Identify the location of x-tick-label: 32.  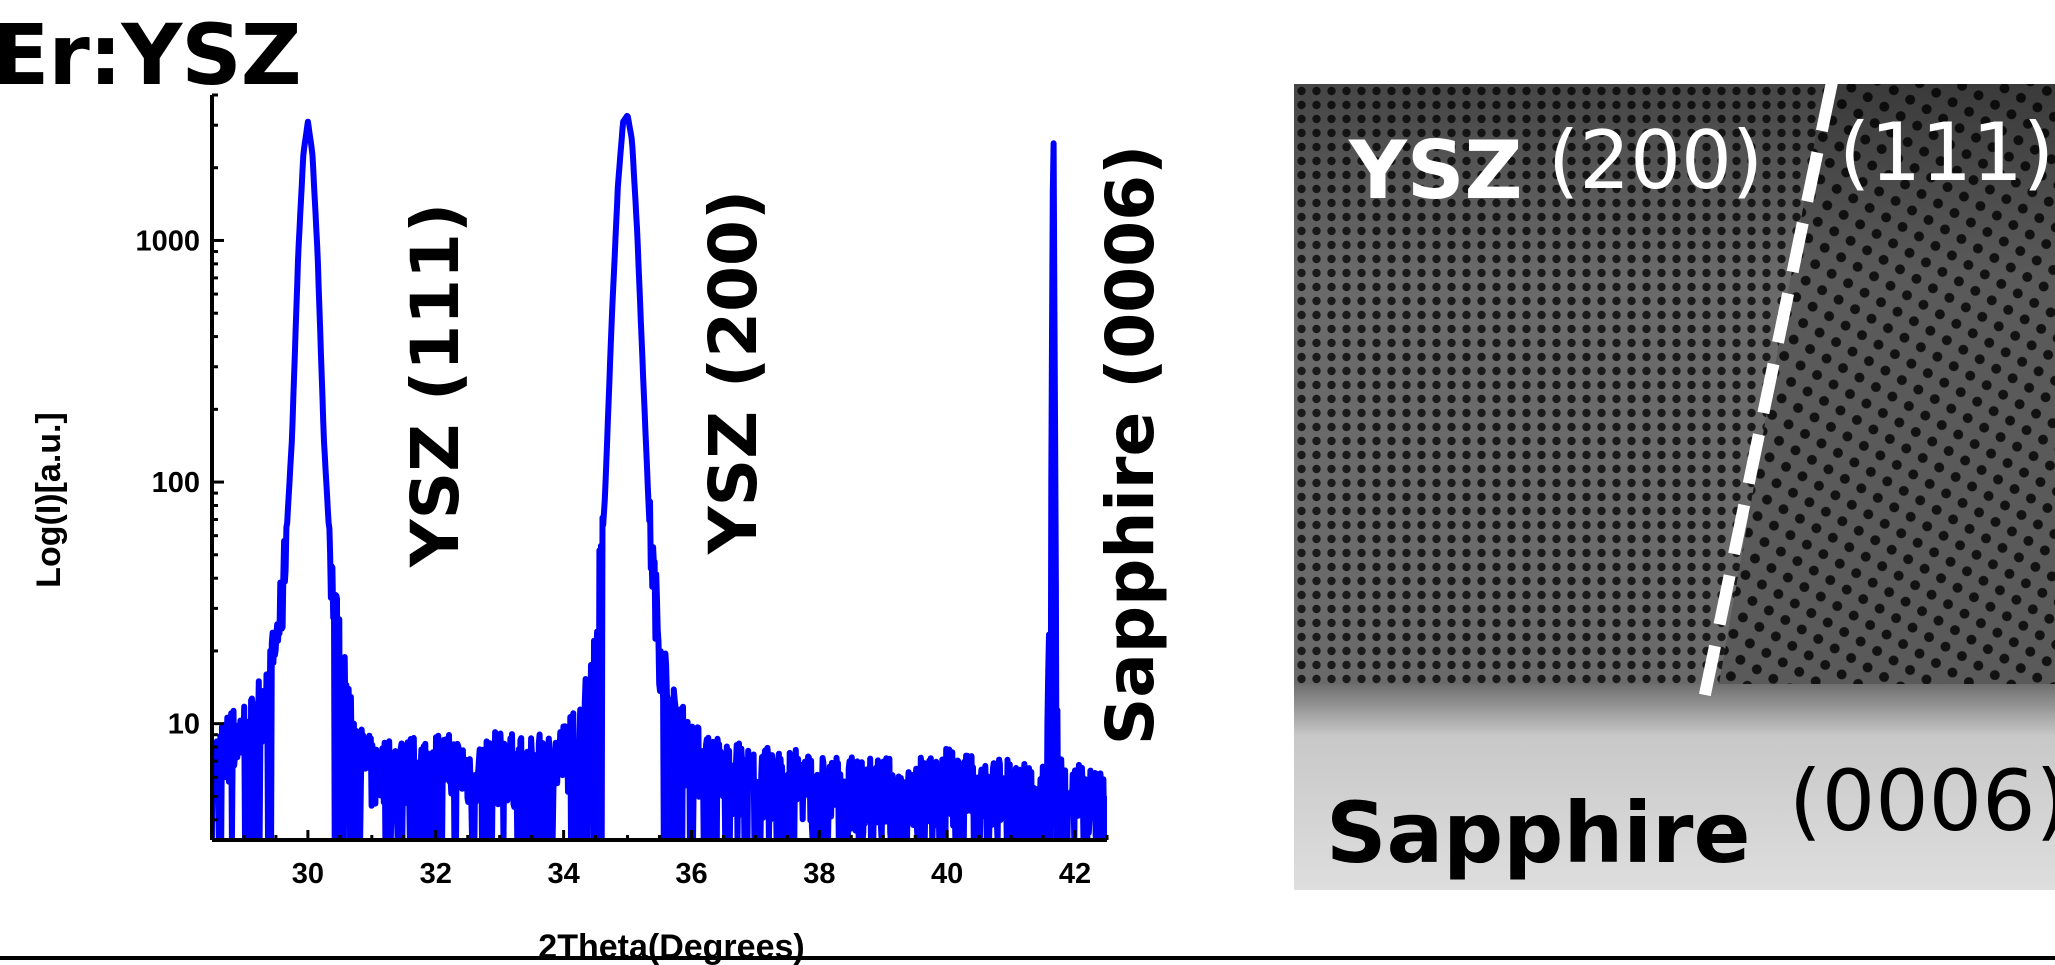
(436, 874).